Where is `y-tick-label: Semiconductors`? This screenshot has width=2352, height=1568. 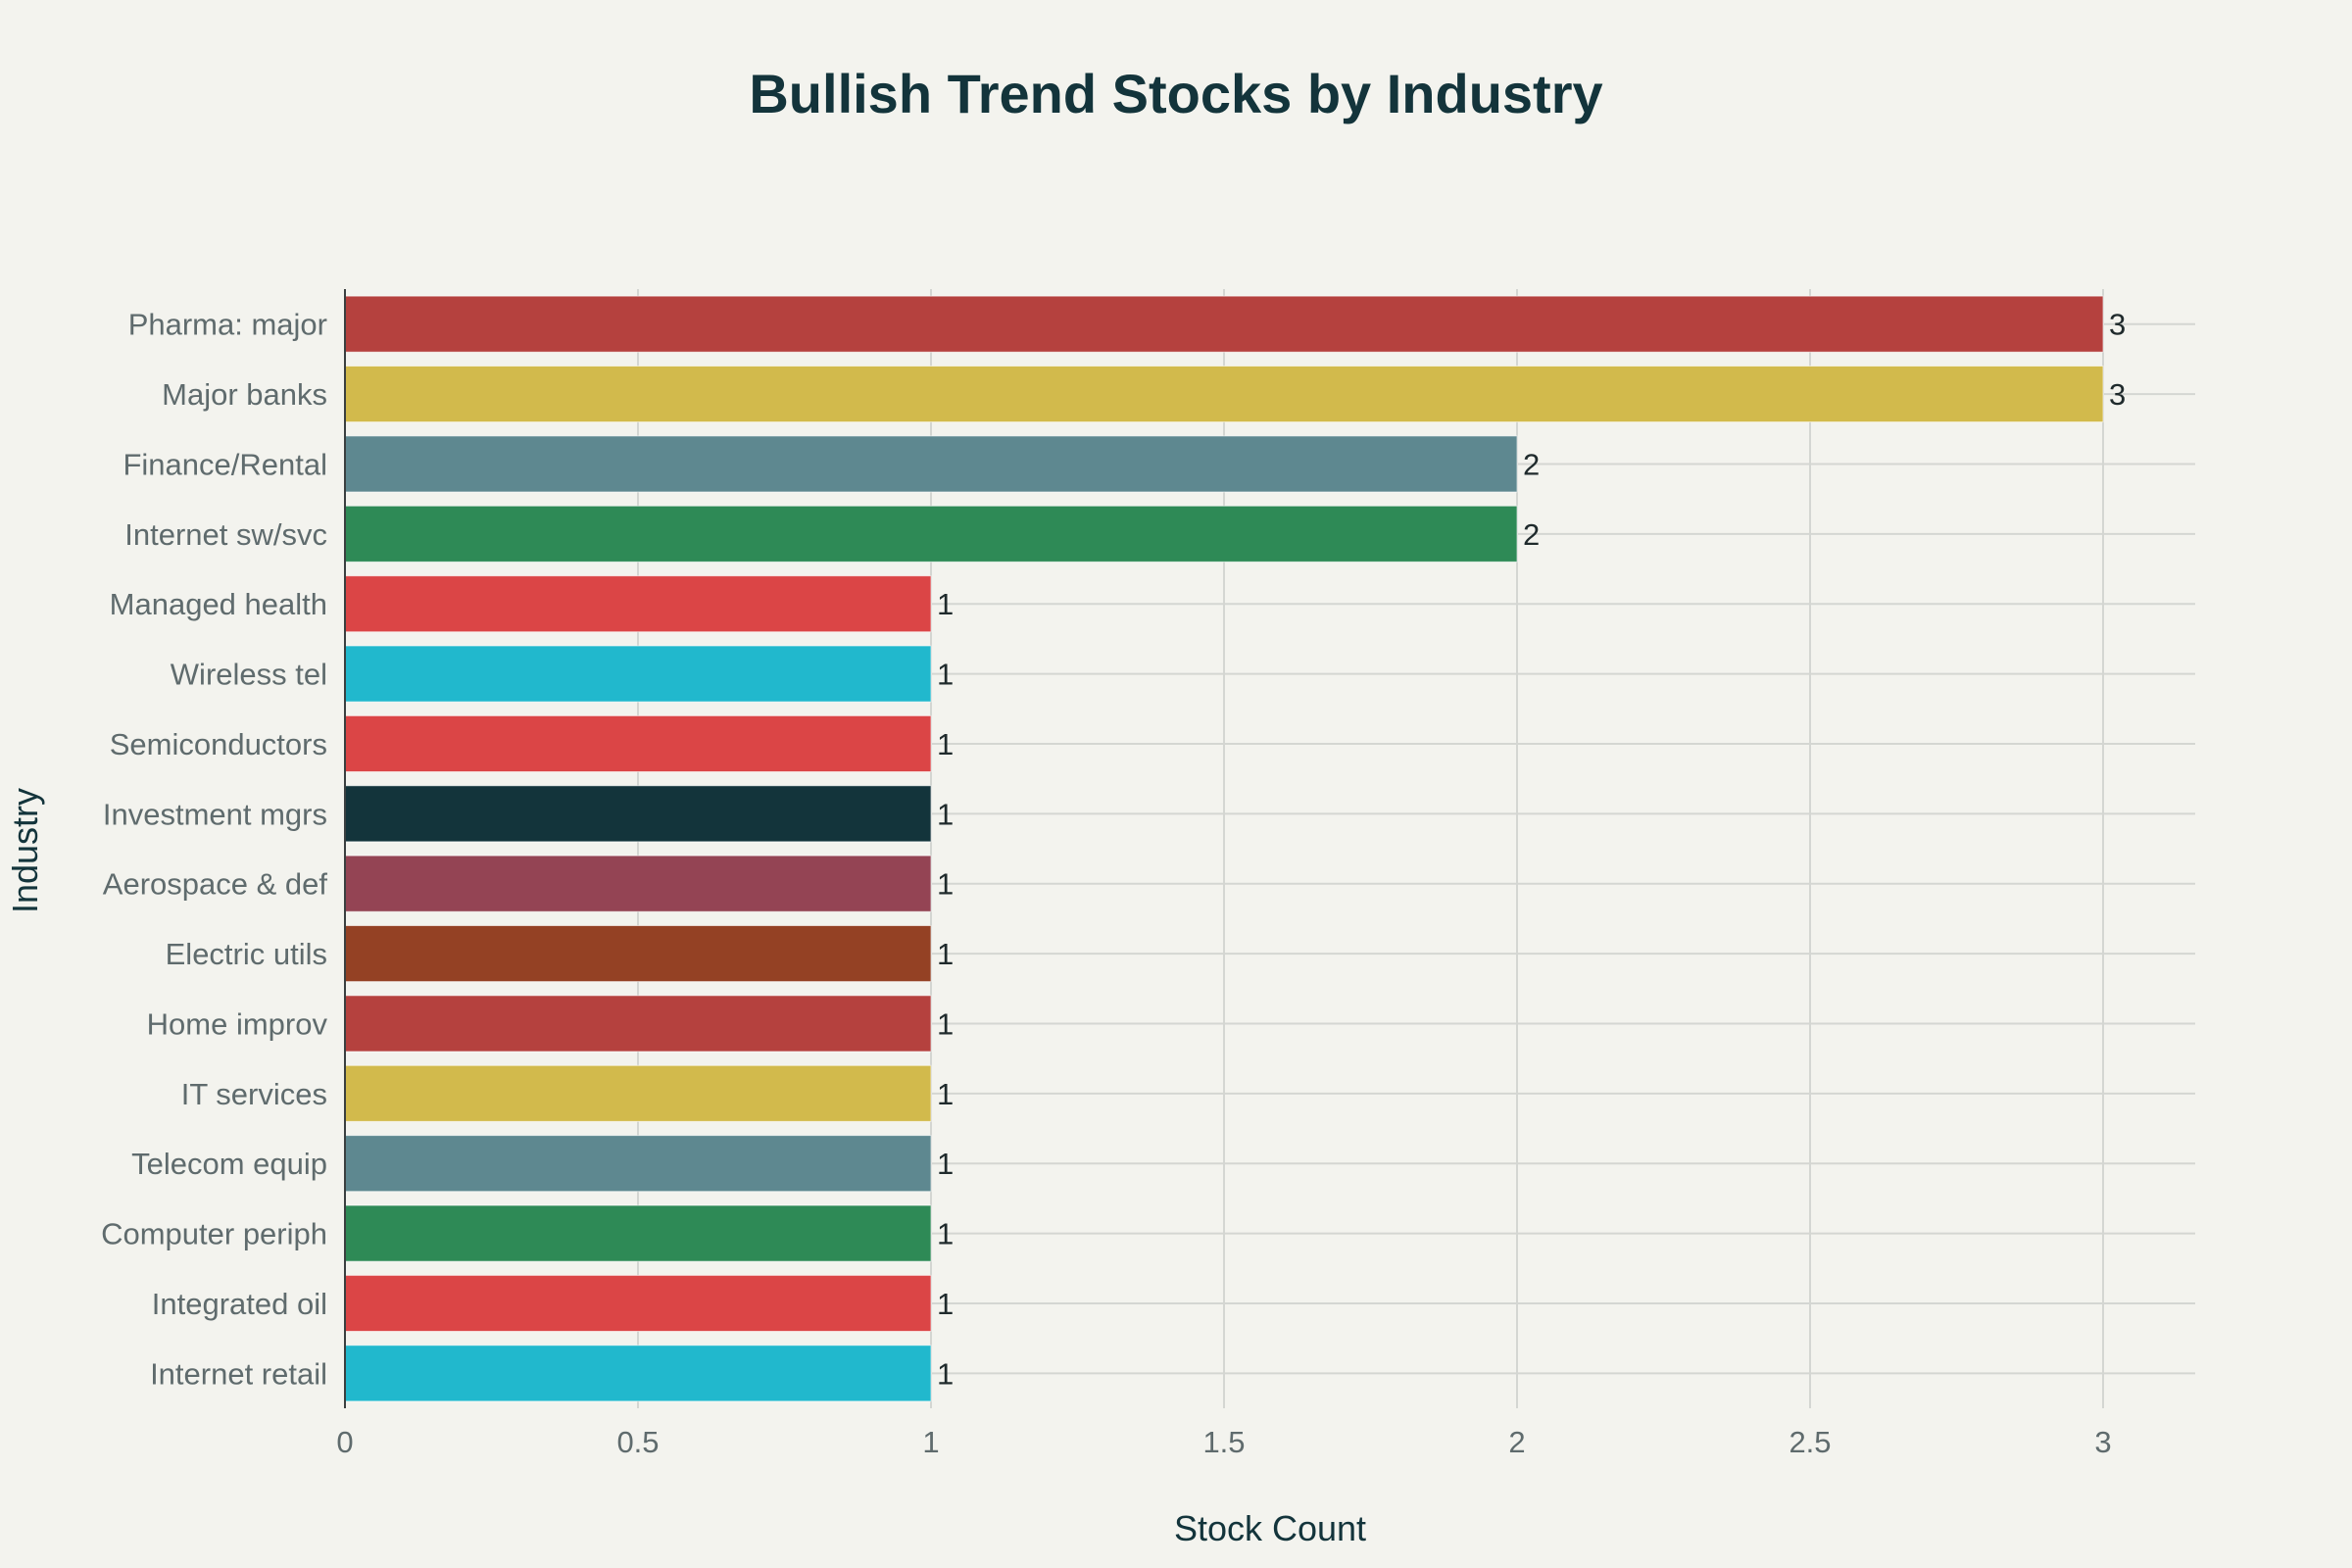
y-tick-label: Semiconductors is located at coordinates (218, 744).